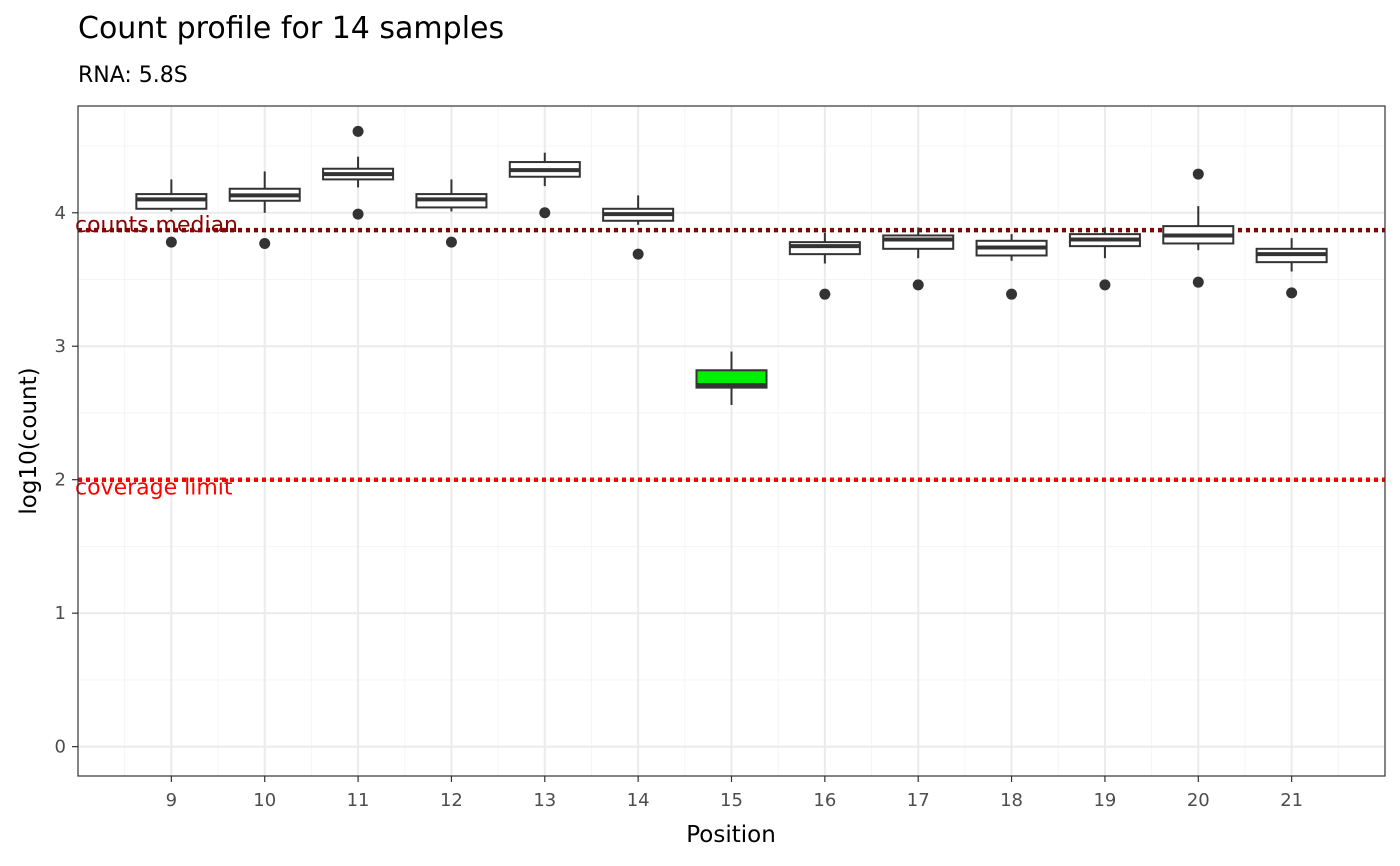  I want to click on x-axis-title: Position, so click(731, 835).